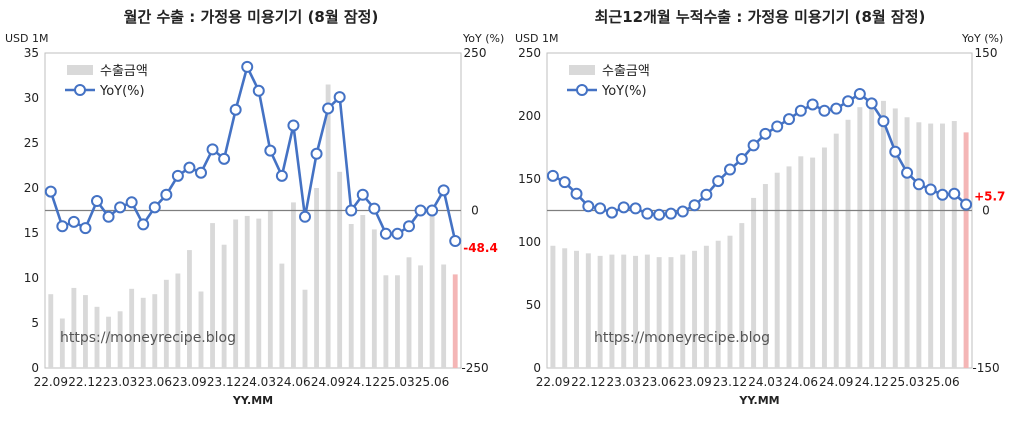  I want to click on yoy-line, so click(759, 154).